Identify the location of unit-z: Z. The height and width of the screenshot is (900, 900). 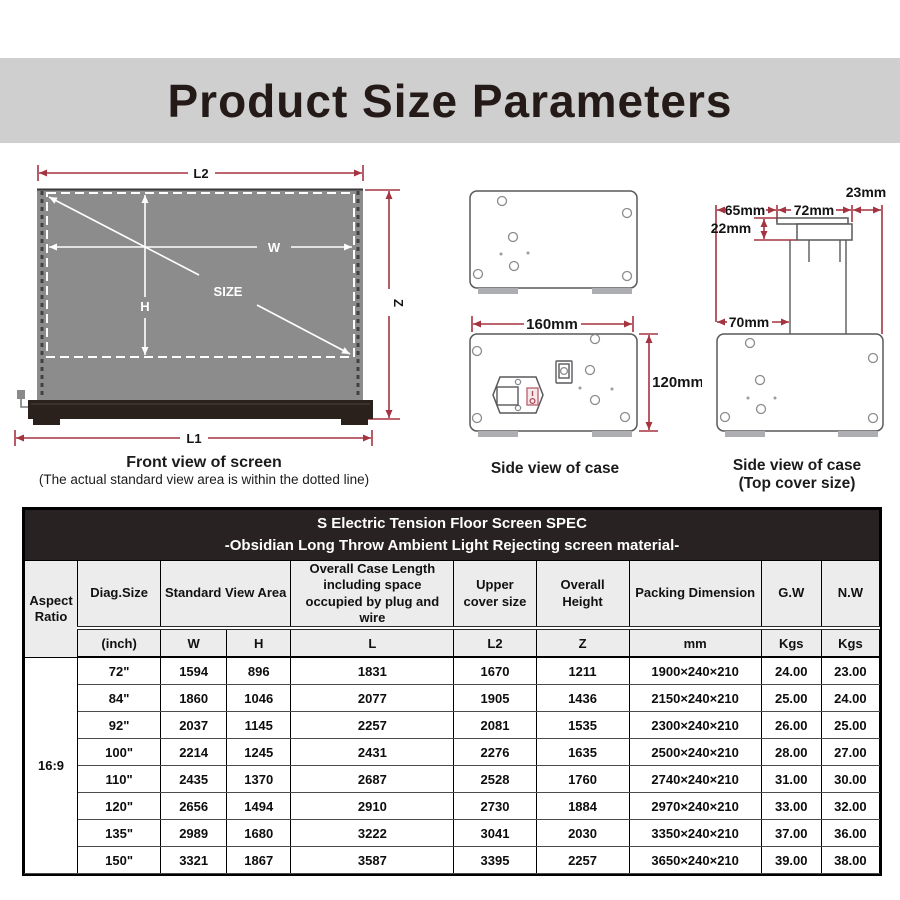
(582, 642).